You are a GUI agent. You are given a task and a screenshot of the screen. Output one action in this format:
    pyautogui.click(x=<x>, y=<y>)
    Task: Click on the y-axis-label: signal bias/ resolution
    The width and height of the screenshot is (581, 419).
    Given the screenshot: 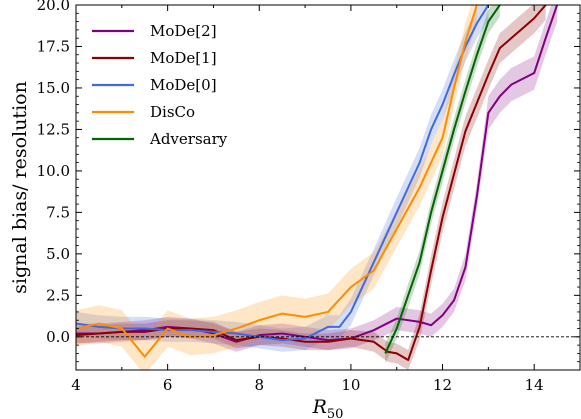 What is the action you would take?
    pyautogui.click(x=20, y=187)
    